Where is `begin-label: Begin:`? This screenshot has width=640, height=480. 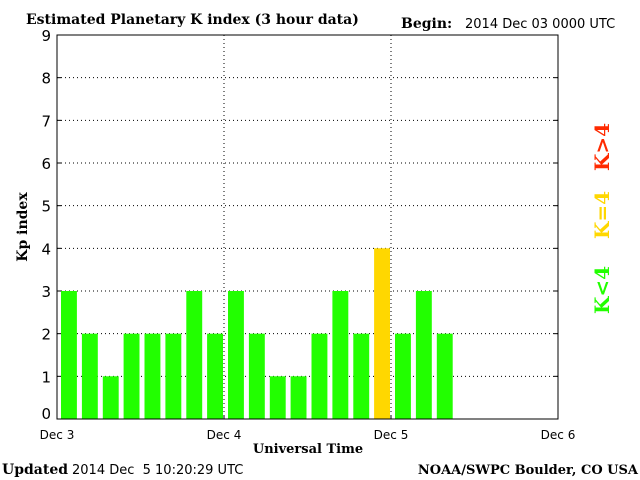 begin-label: Begin: is located at coordinates (426, 24).